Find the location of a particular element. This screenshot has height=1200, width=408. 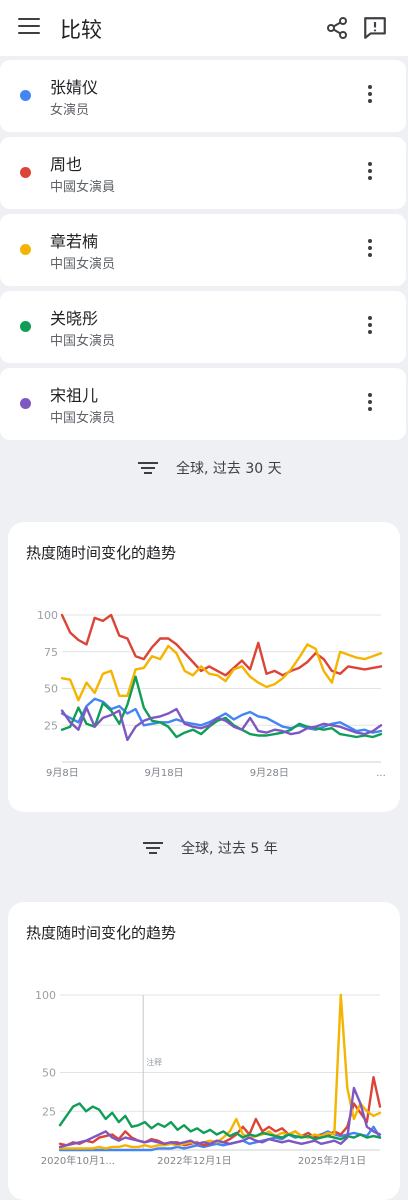

trend-chart-5y: 100 50 25 2020年10月1... 2022年12月1日 2025年2月1日 注释 is located at coordinates (208, 1078).